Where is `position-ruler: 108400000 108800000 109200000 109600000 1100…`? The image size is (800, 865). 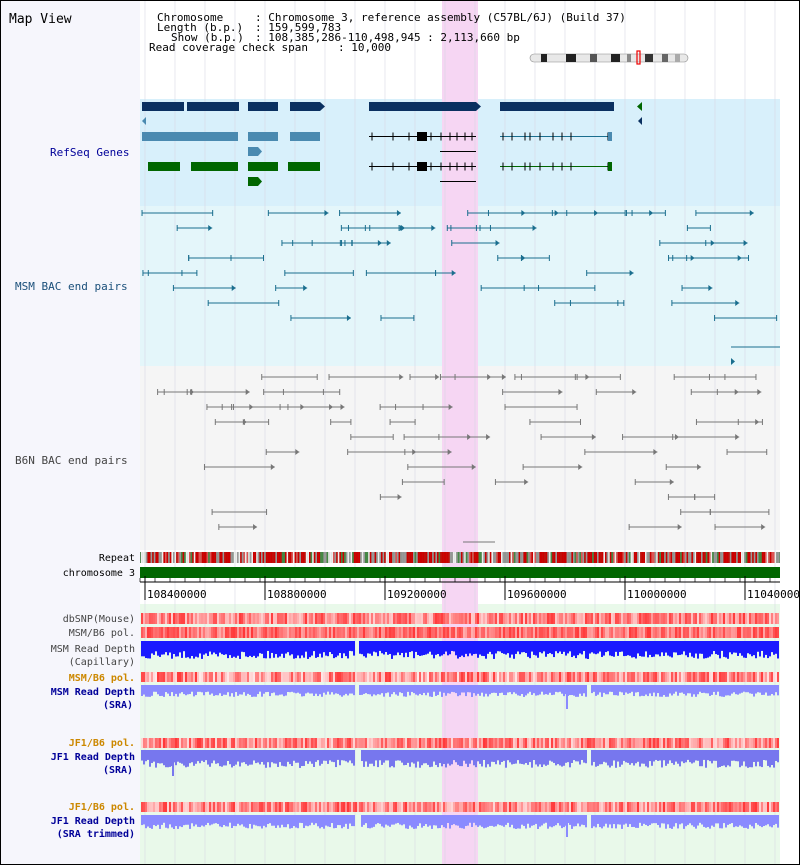
position-ruler: 108400000 108800000 109200000 109600000 1100… is located at coordinates (469, 588).